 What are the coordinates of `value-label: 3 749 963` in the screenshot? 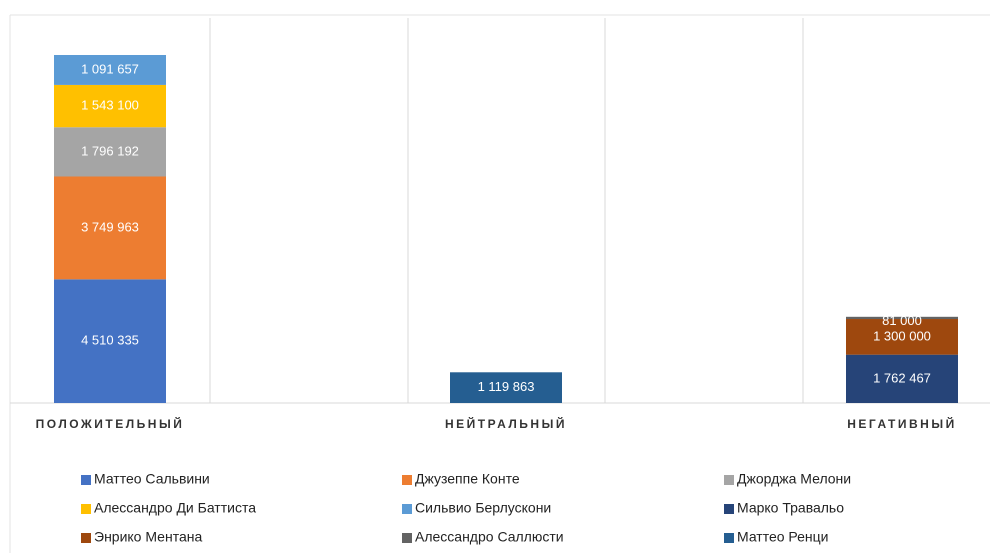 It's located at (110, 226).